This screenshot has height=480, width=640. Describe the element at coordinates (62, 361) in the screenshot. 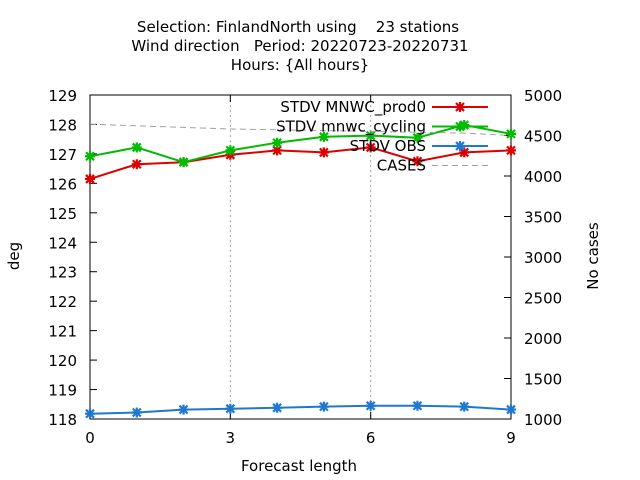

I see `y-tick-label: 120` at that location.